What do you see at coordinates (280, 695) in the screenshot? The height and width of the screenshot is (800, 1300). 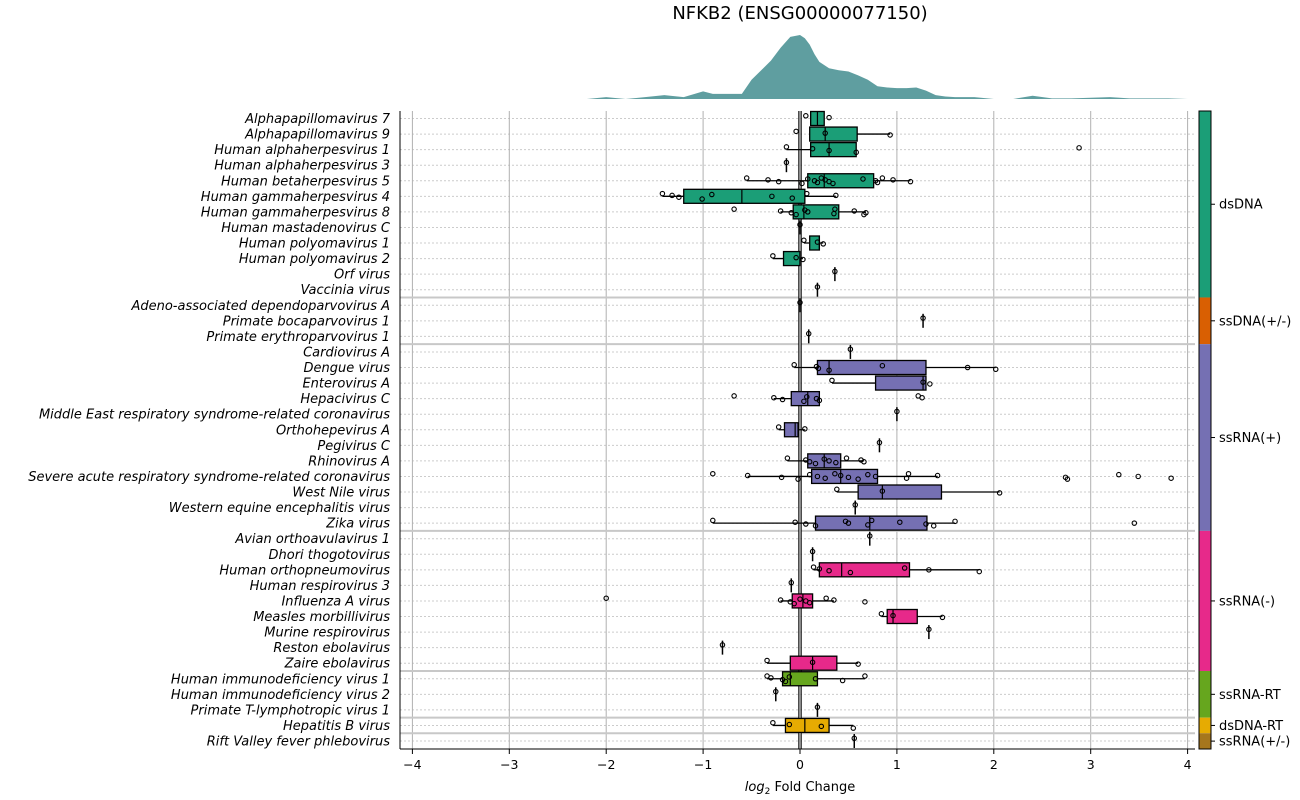 I see `y-tick-label: Human immunodeficiency virus 2` at bounding box center [280, 695].